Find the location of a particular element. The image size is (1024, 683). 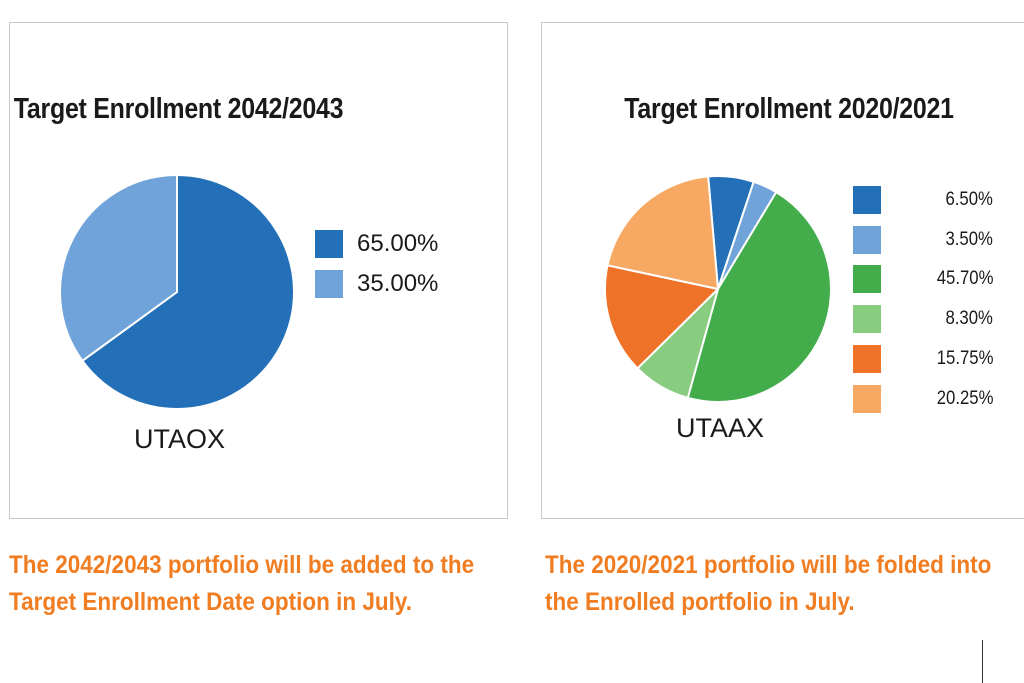

divider-line is located at coordinates (982, 661).